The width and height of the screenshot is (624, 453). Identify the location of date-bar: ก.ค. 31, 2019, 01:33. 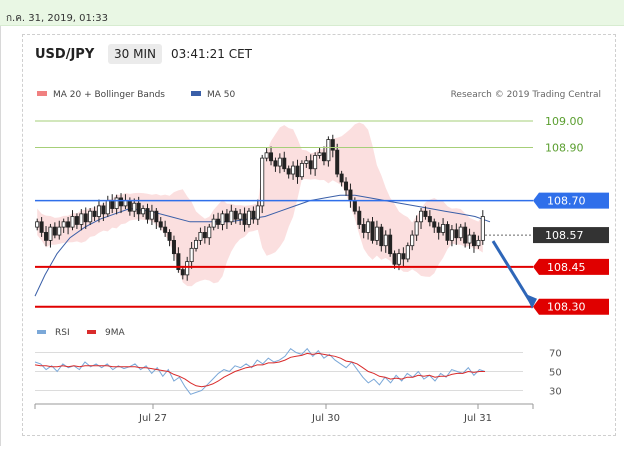
(312, 13).